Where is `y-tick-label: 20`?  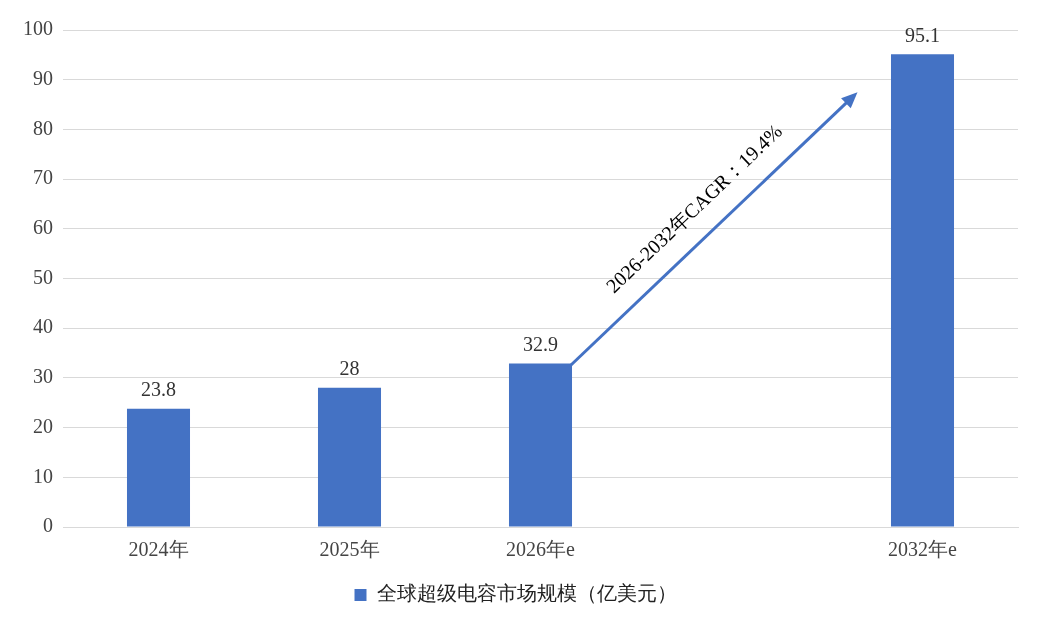 y-tick-label: 20 is located at coordinates (43, 425).